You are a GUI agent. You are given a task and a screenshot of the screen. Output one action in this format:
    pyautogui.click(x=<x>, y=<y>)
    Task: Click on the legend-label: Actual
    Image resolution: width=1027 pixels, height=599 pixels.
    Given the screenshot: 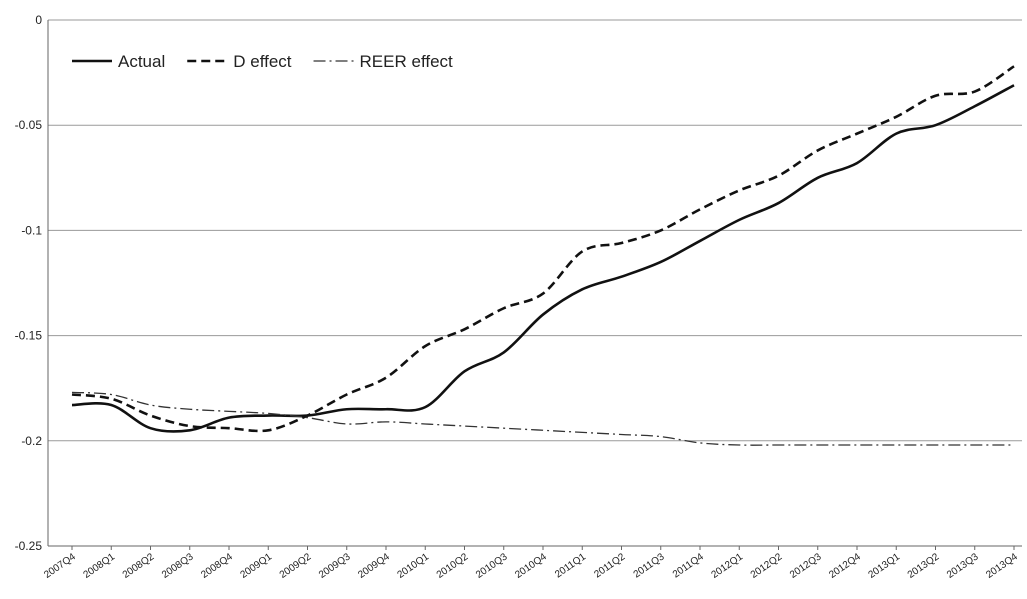 What is the action you would take?
    pyautogui.click(x=141, y=61)
    